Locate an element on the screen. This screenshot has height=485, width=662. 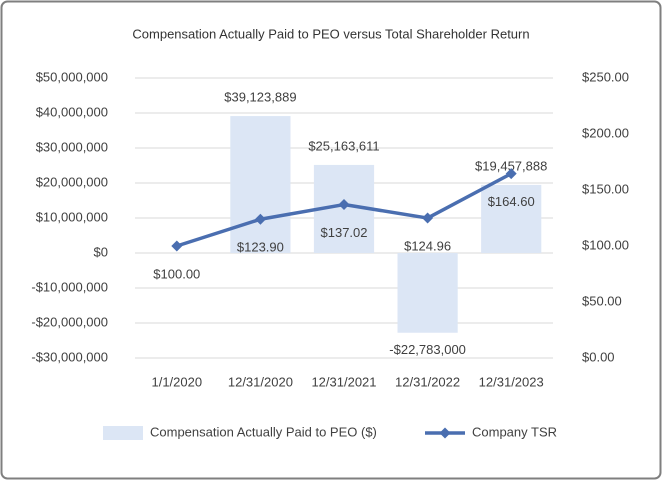
y-tick-label: $20,000,000 is located at coordinates (72, 181).